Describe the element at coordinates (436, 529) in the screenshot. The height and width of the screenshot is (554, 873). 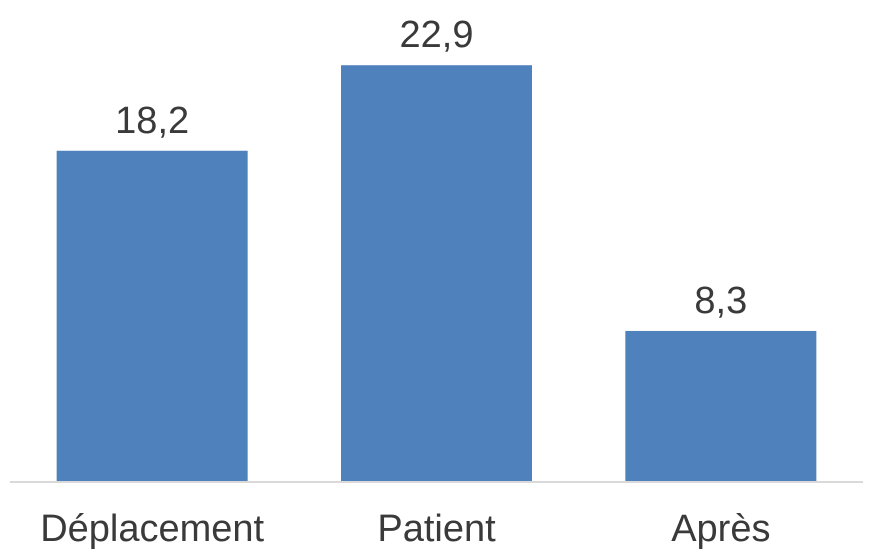
I see `x-tick-label-2: Patient` at that location.